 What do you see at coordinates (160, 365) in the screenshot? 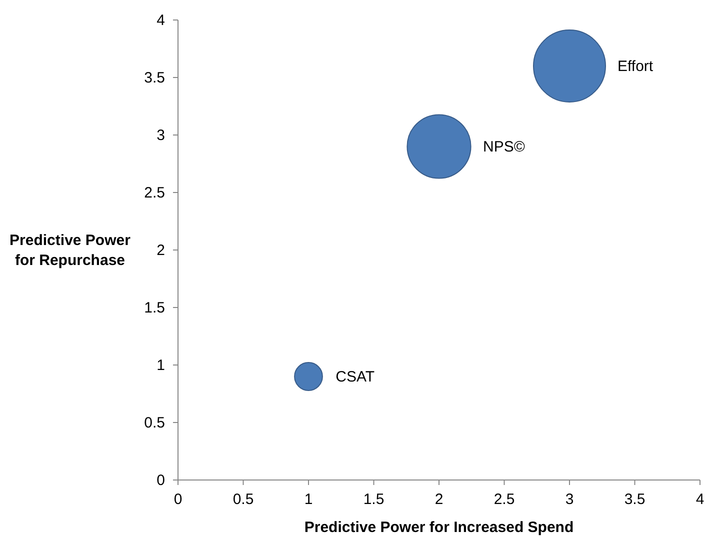
I see `y-tick-label: 1` at bounding box center [160, 365].